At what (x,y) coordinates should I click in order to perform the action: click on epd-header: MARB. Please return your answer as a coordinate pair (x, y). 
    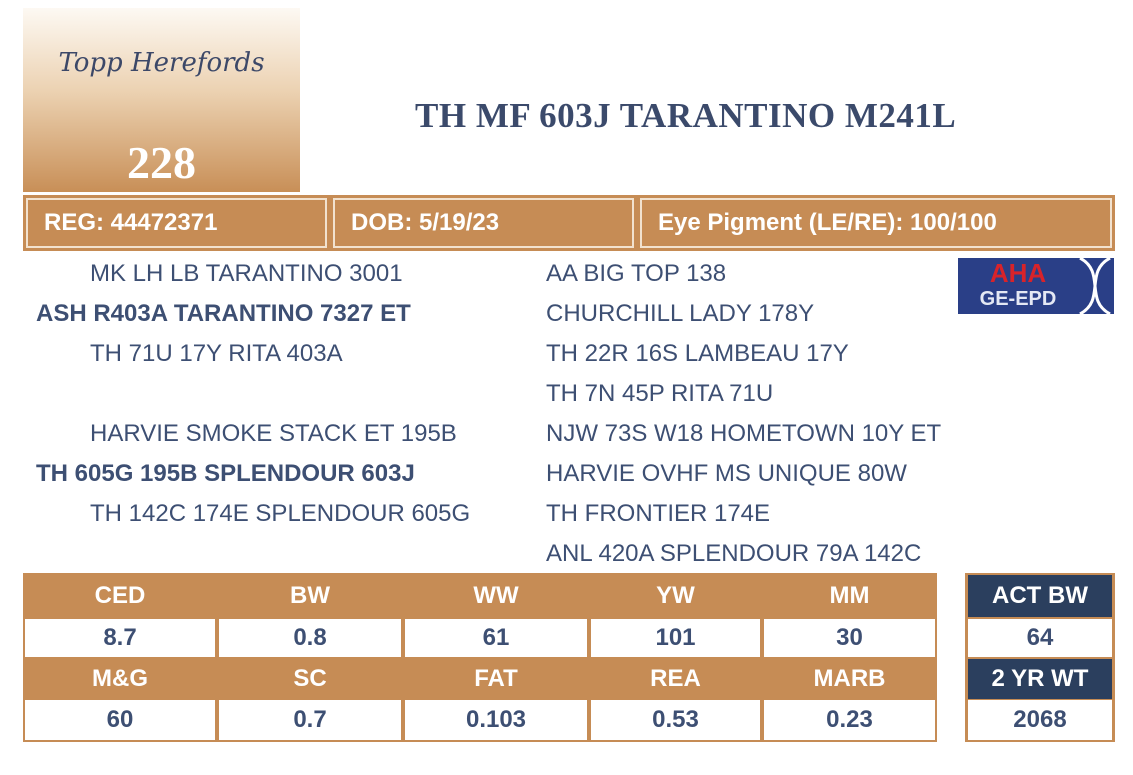
    Looking at the image, I should click on (849, 679).